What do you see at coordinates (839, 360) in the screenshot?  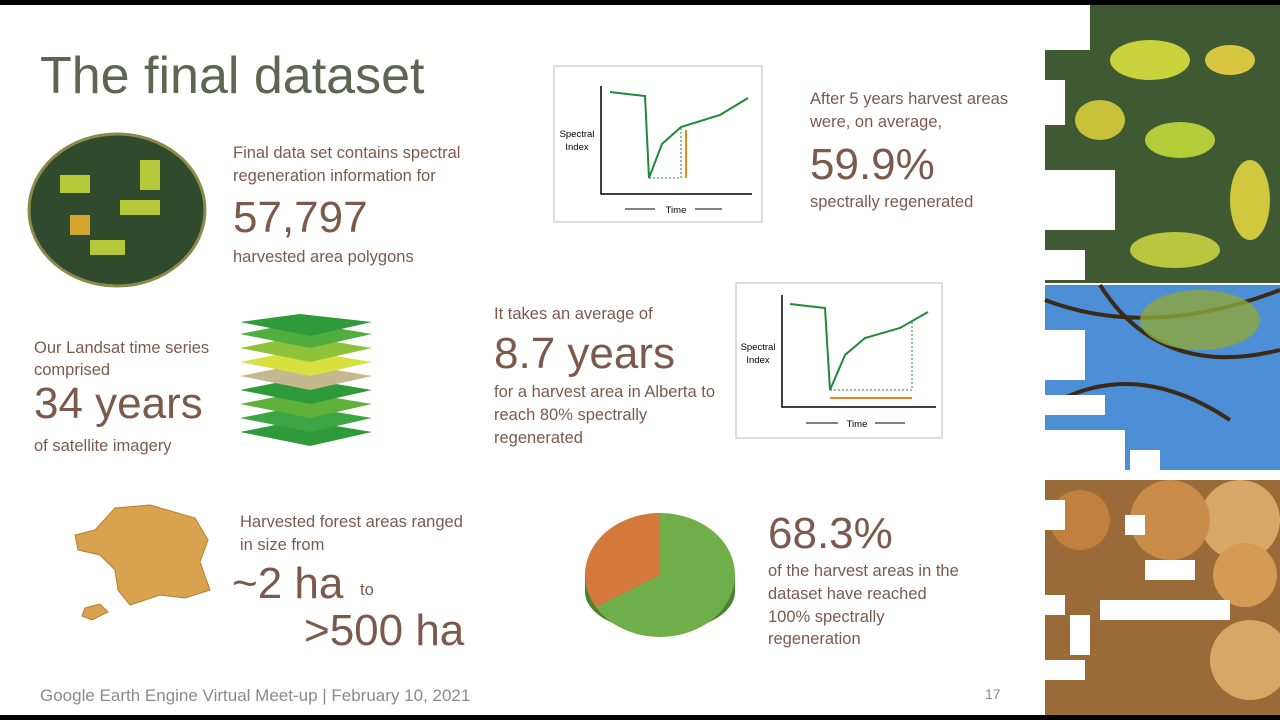 I see `recovery-diagram: Spectral Index Time` at bounding box center [839, 360].